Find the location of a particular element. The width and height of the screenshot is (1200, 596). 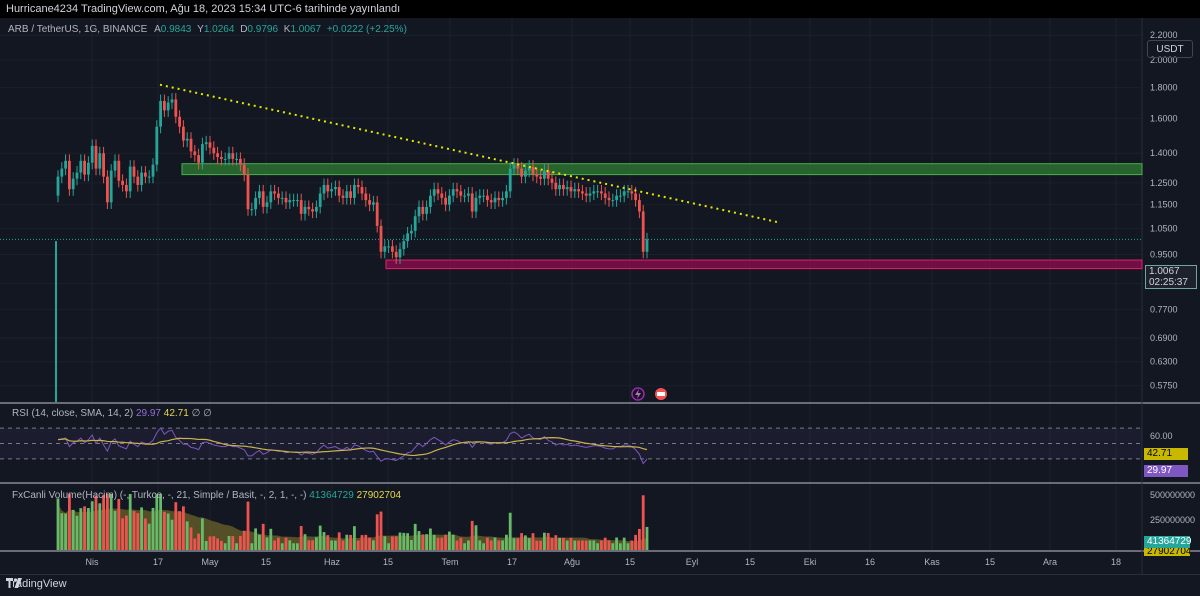

ohlc-open: 0.9843 is located at coordinates (176, 29).